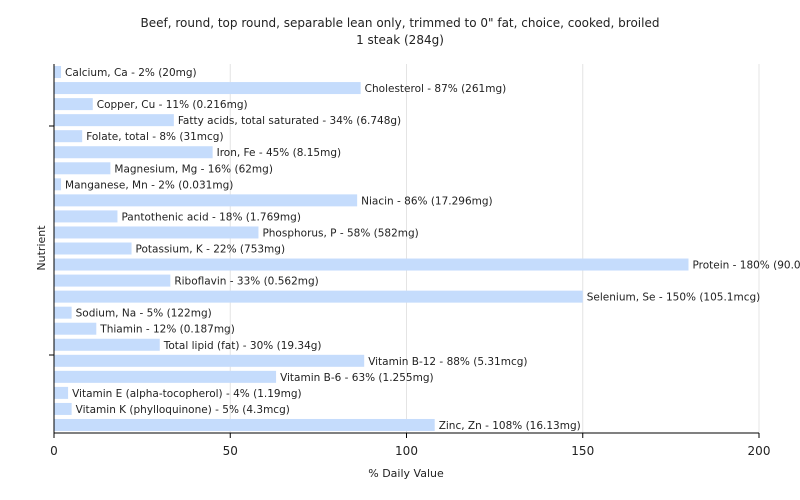 The image size is (800, 500). What do you see at coordinates (246, 282) in the screenshot?
I see `bar-label: Riboflavin - 33% (0.562mg)` at bounding box center [246, 282].